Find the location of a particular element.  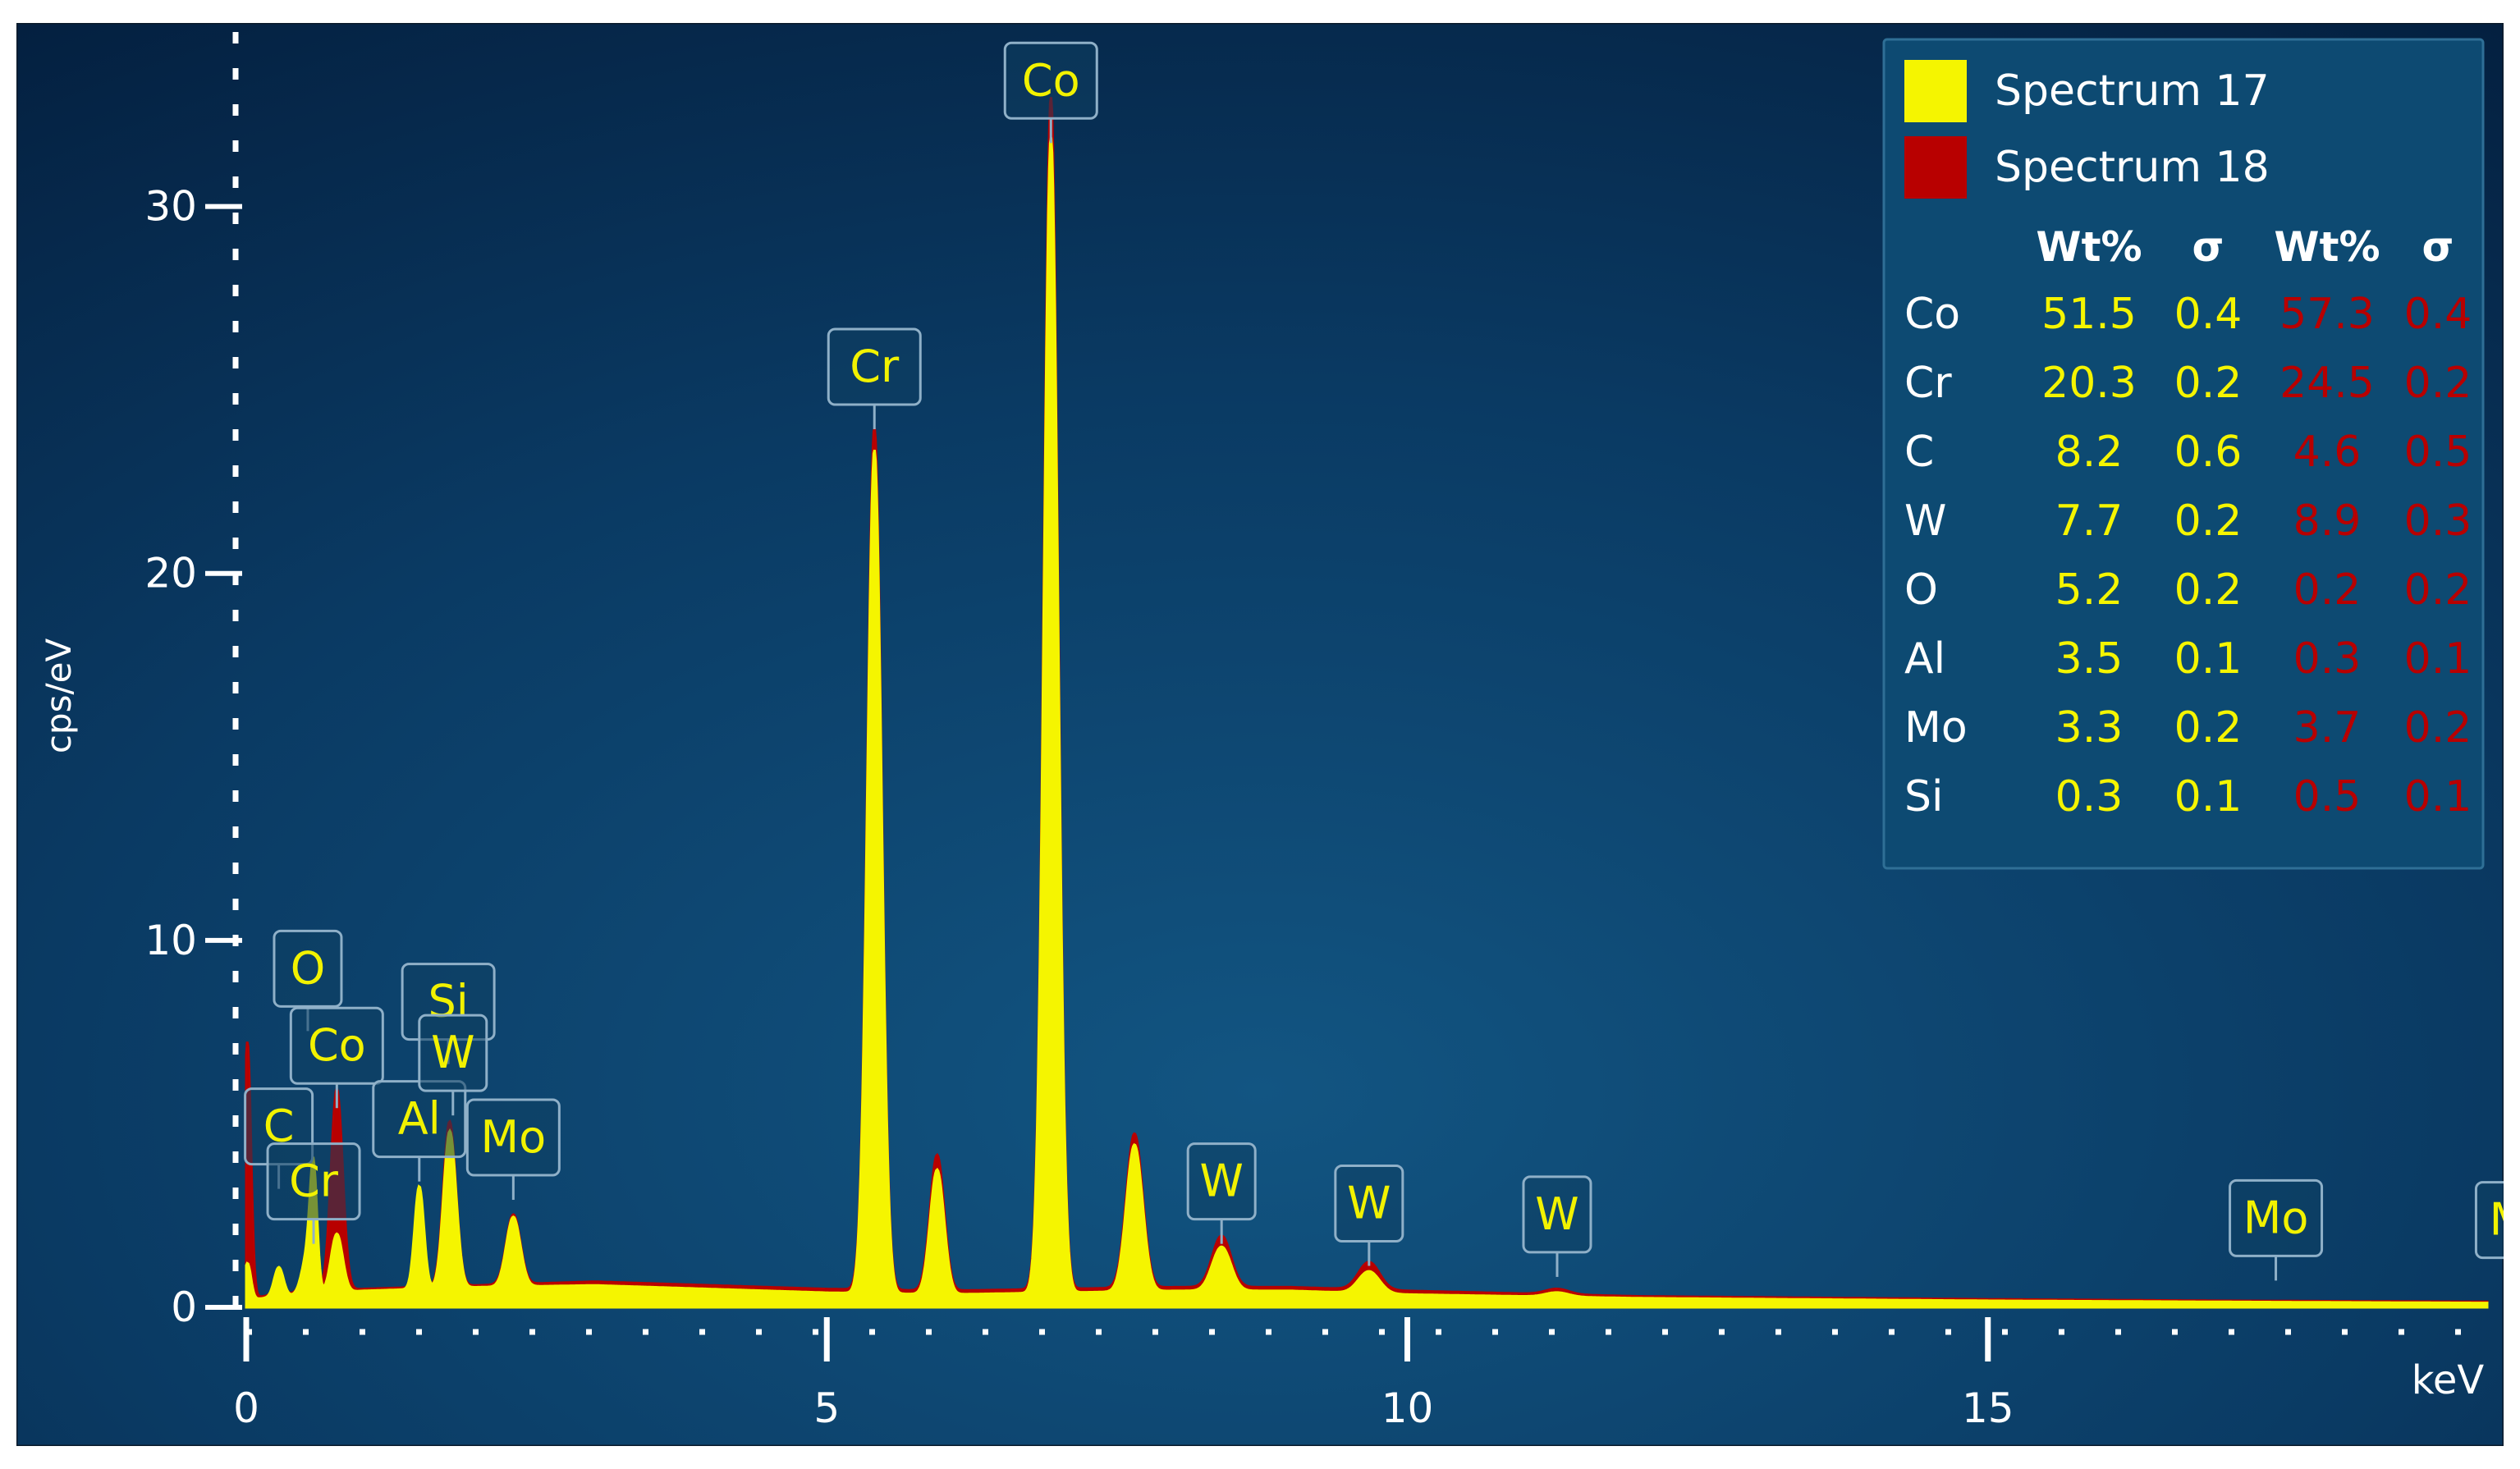

y-axis-label: cps/eV is located at coordinates (59, 696).